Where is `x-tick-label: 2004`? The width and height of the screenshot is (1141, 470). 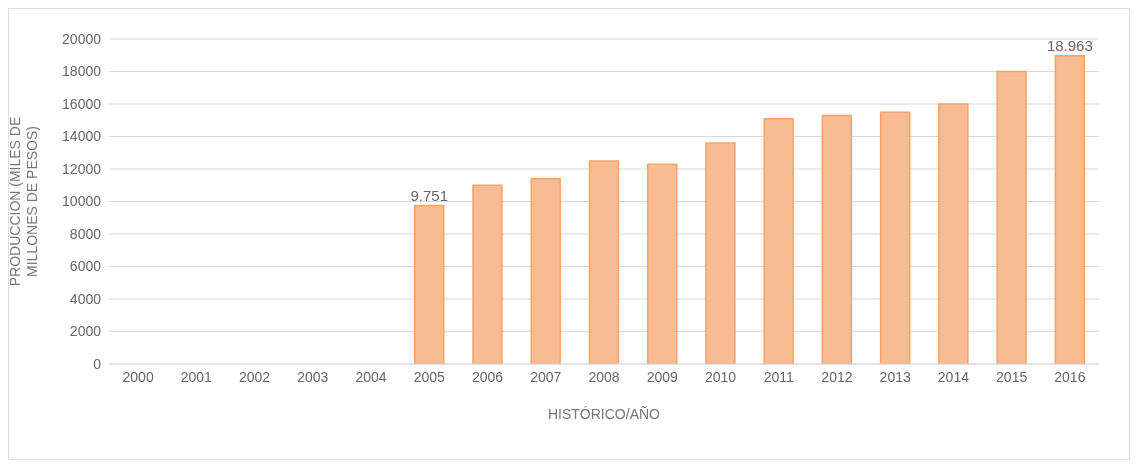
x-tick-label: 2004 is located at coordinates (371, 376).